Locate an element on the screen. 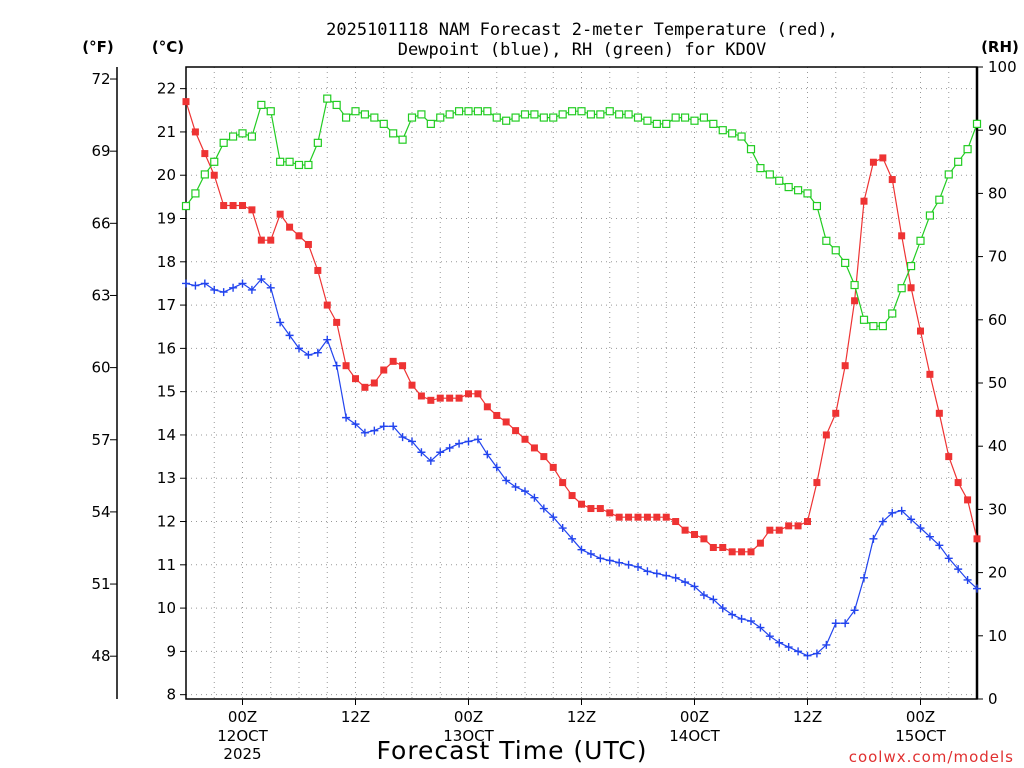  rh-tick-label: 80 is located at coordinates (997, 193).